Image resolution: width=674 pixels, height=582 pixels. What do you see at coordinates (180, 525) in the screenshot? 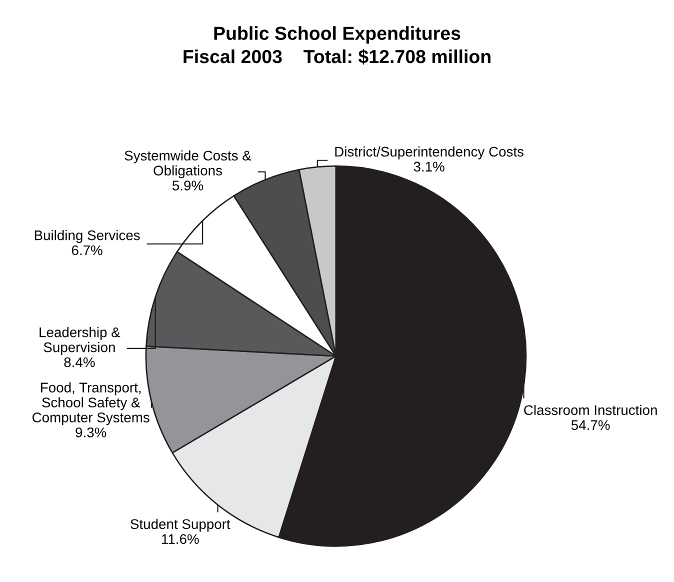
I see `slice-label: Student Support` at bounding box center [180, 525].